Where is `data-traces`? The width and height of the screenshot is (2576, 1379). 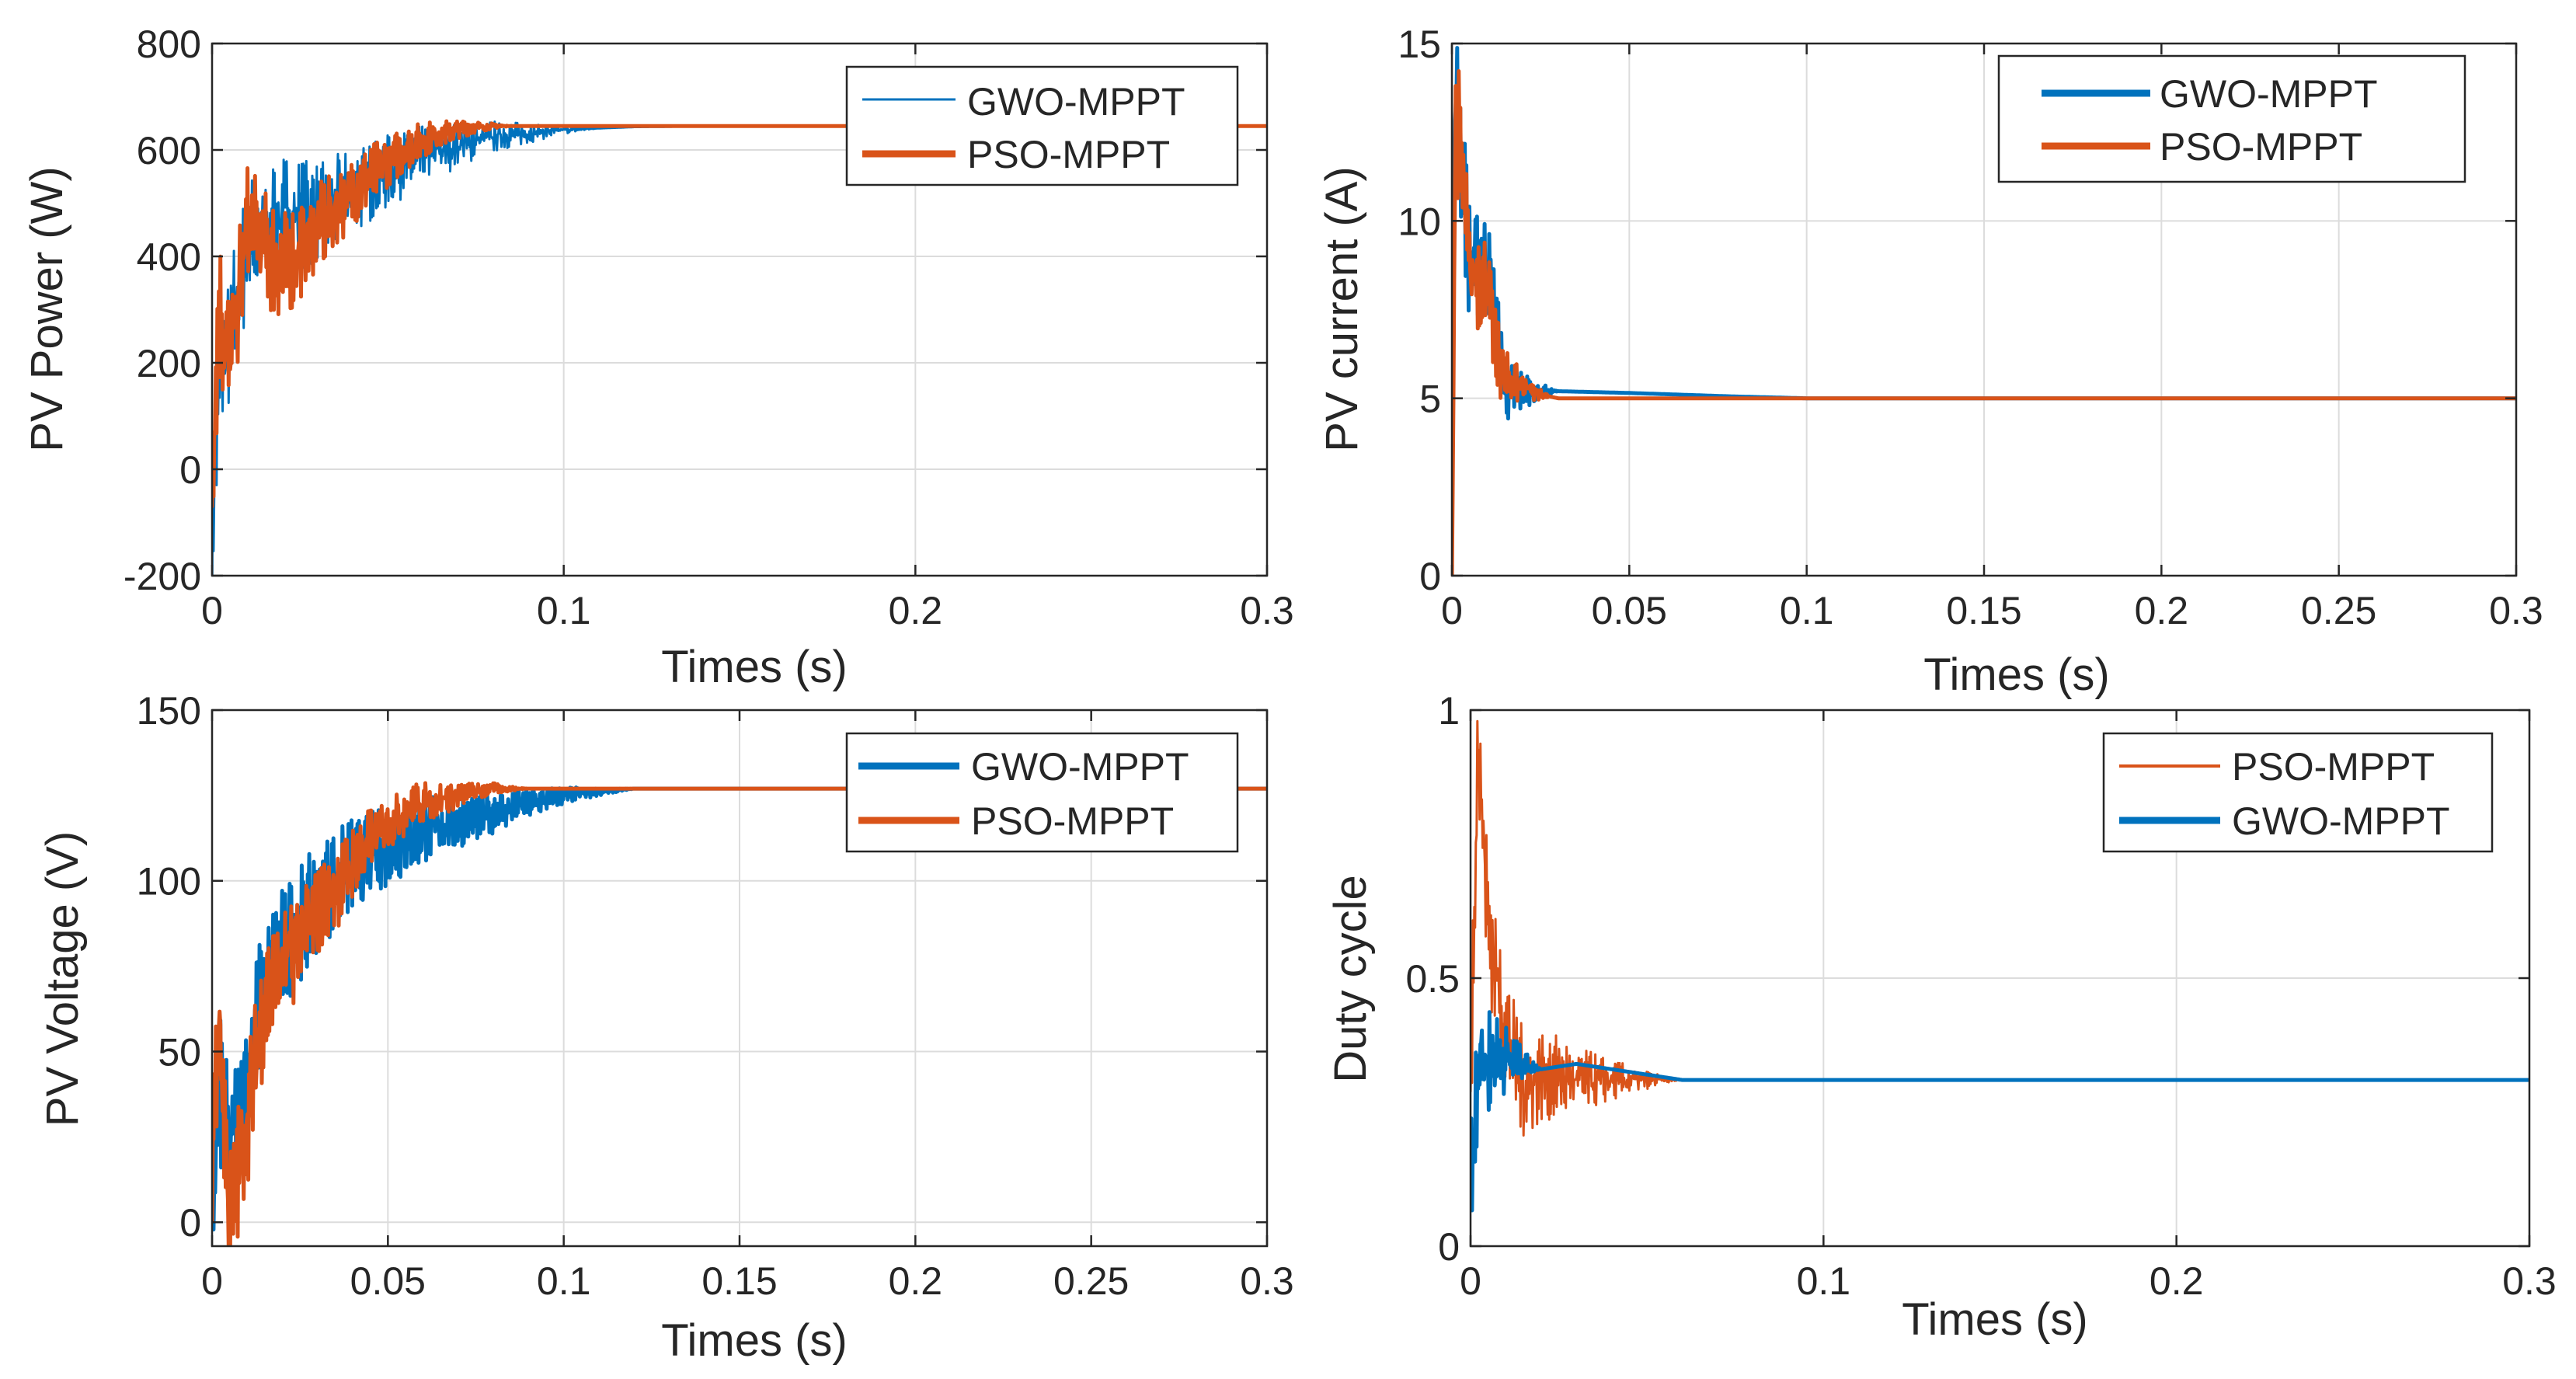 data-traces is located at coordinates (2000, 966).